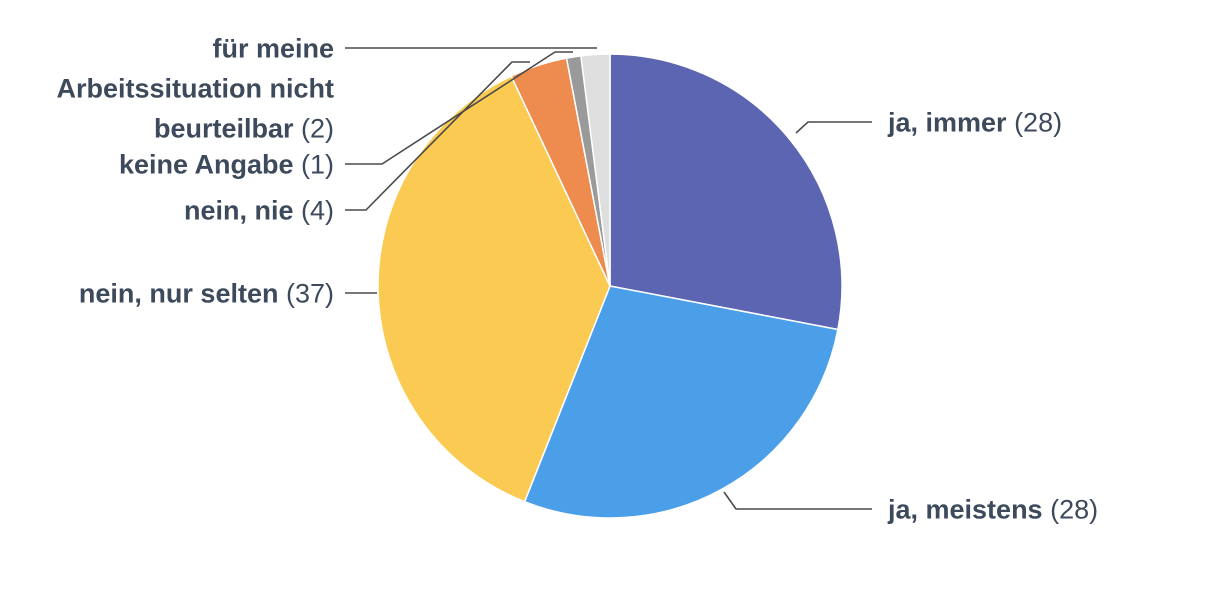 The image size is (1220, 592). What do you see at coordinates (494, 289) in the screenshot?
I see `pie-slice-nein-nur-selten` at bounding box center [494, 289].